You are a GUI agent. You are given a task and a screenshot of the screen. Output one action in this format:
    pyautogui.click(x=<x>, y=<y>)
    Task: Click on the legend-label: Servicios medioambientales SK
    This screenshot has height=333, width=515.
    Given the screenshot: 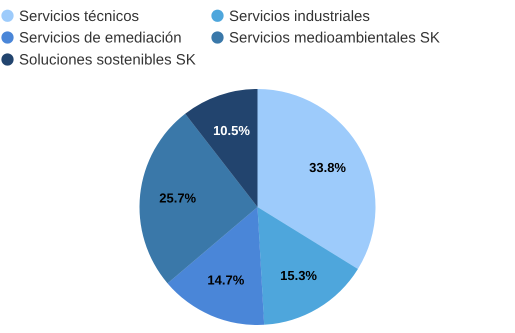 What is the action you would take?
    pyautogui.click(x=334, y=38)
    